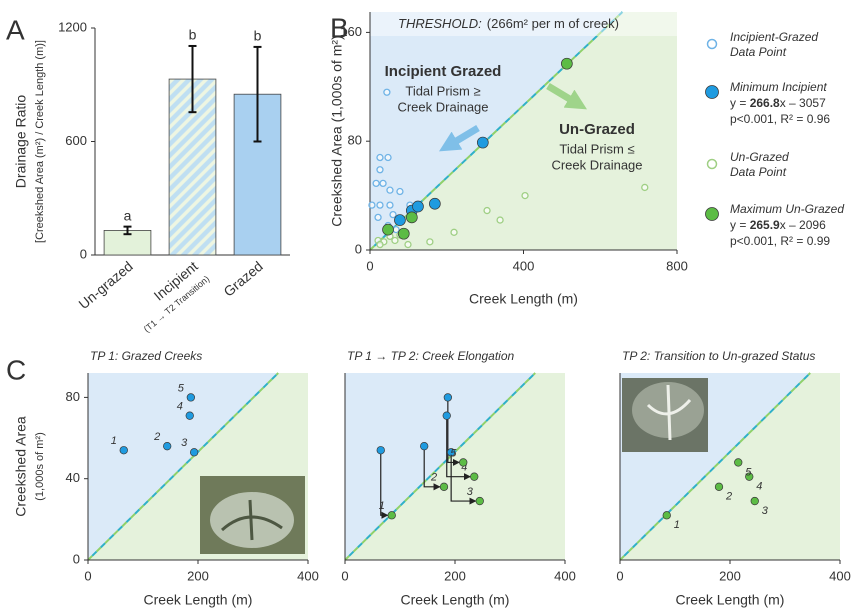 This screenshot has height=612, width=863. Describe the element at coordinates (40, 141) in the screenshot. I see `y-axis-sublabel: [Creekshed Area (m²) / Creek Length (m)]` at that location.